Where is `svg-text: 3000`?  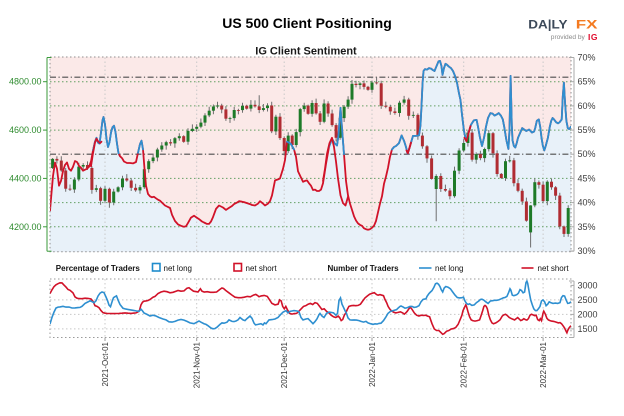 svg-text: 3000 is located at coordinates (588, 285).